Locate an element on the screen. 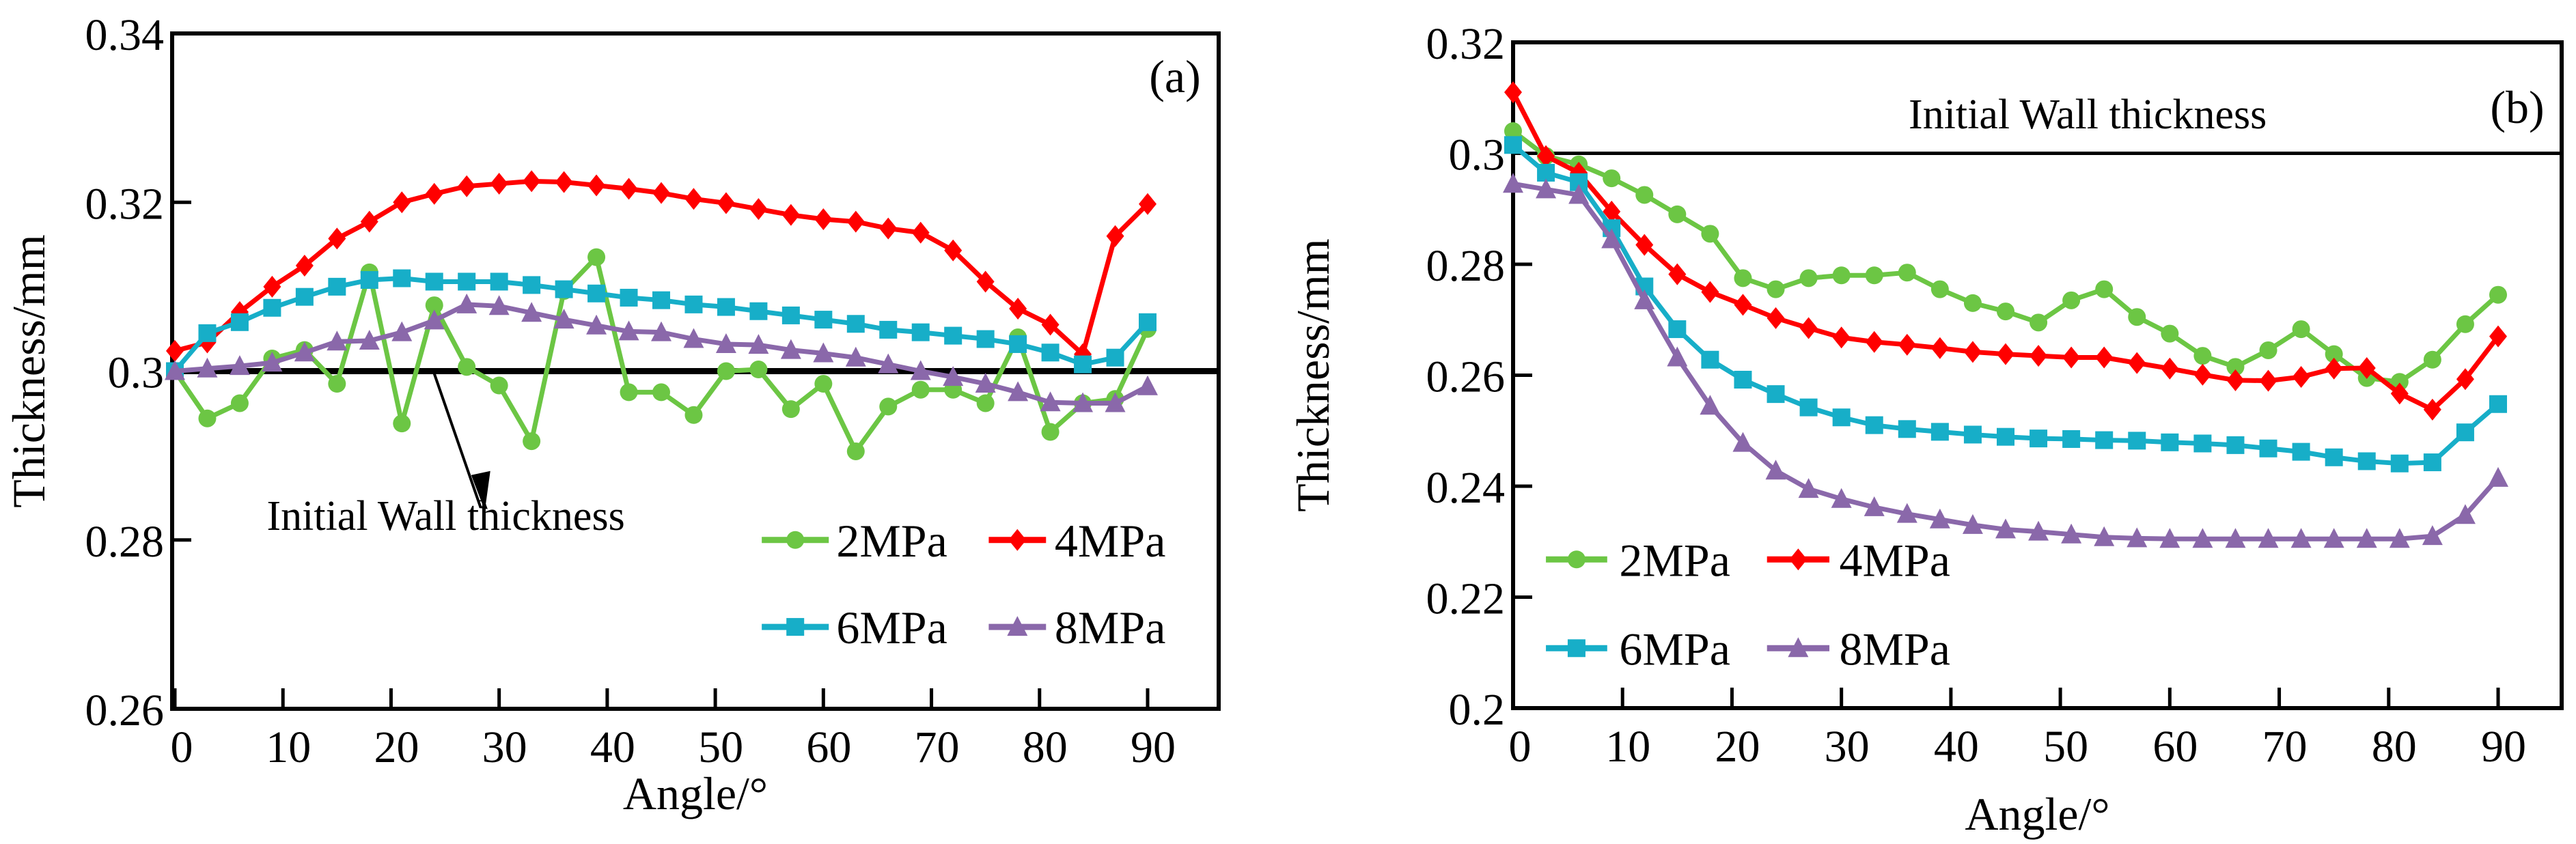 The height and width of the screenshot is (844, 2576). x-axis-title: Angle/° is located at coordinates (695, 793).